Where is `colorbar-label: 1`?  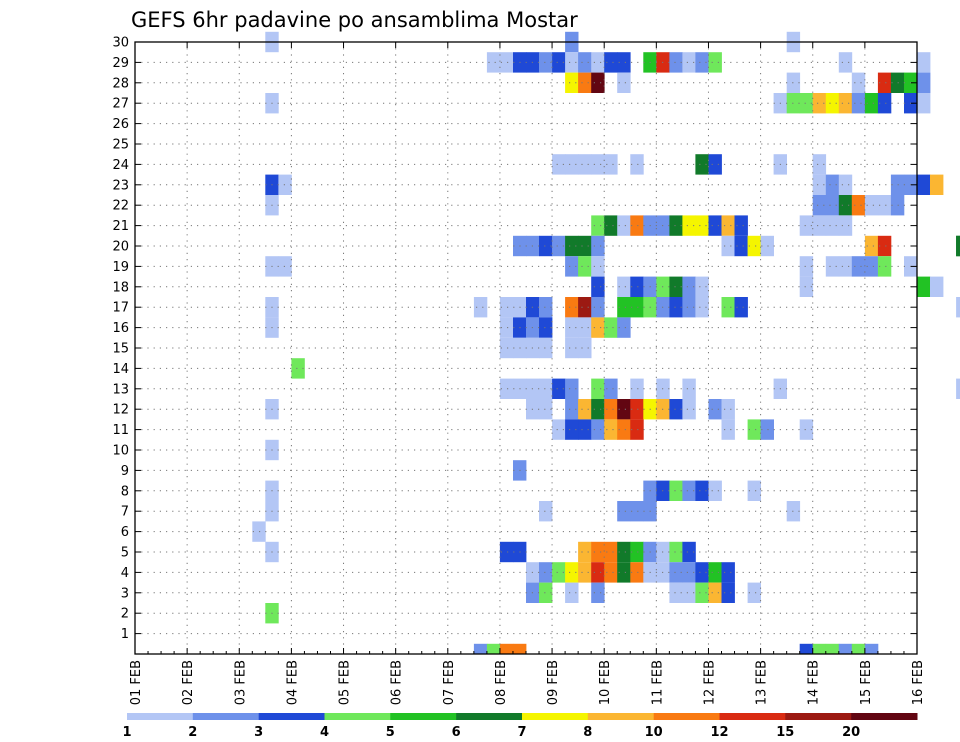
colorbar-label: 1 is located at coordinates (126, 732).